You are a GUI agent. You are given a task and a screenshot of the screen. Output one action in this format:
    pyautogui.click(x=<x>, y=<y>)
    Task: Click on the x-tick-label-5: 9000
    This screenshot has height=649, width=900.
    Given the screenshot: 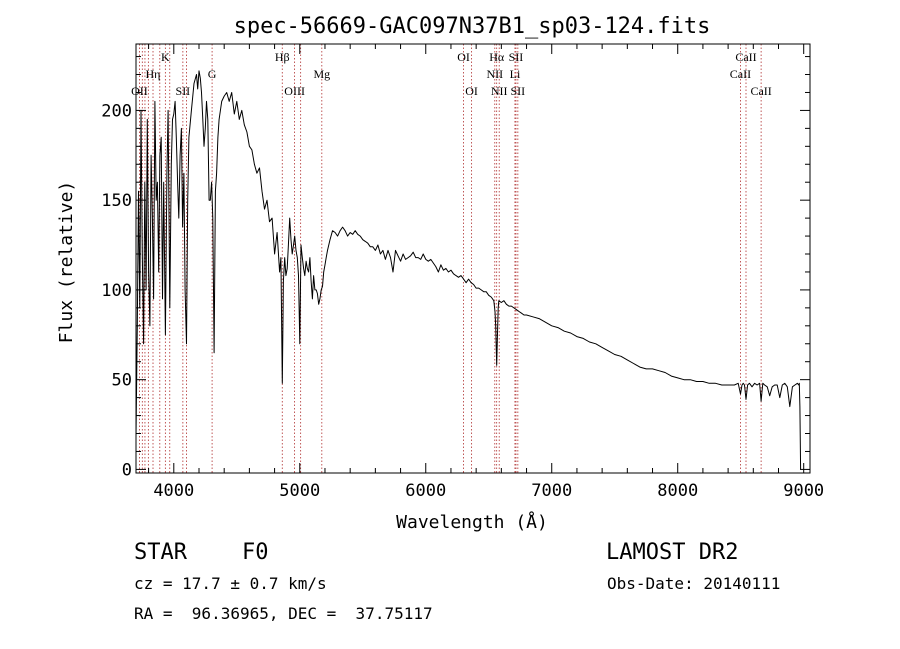 What is the action you would take?
    pyautogui.click(x=803, y=491)
    